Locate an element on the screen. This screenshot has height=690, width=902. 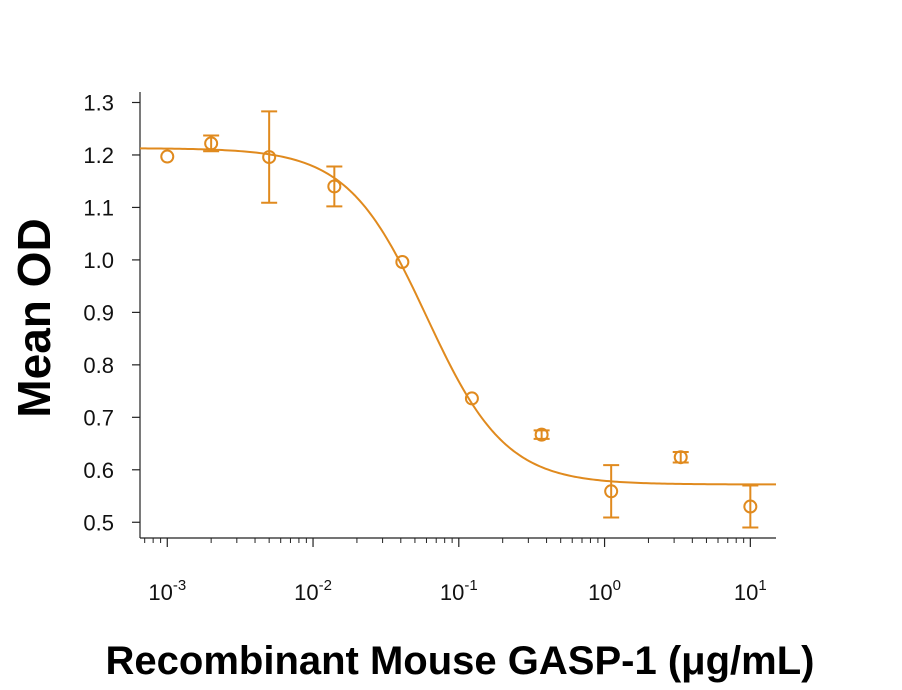
y-tick-label: 0.5 is located at coordinates (98, 522).